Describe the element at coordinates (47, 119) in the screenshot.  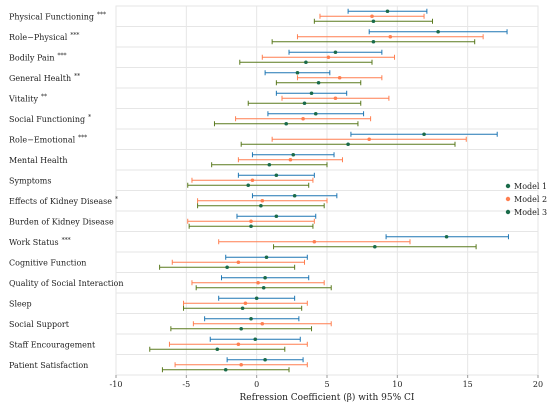
I see `category-label-text: Social Functioning` at that location.